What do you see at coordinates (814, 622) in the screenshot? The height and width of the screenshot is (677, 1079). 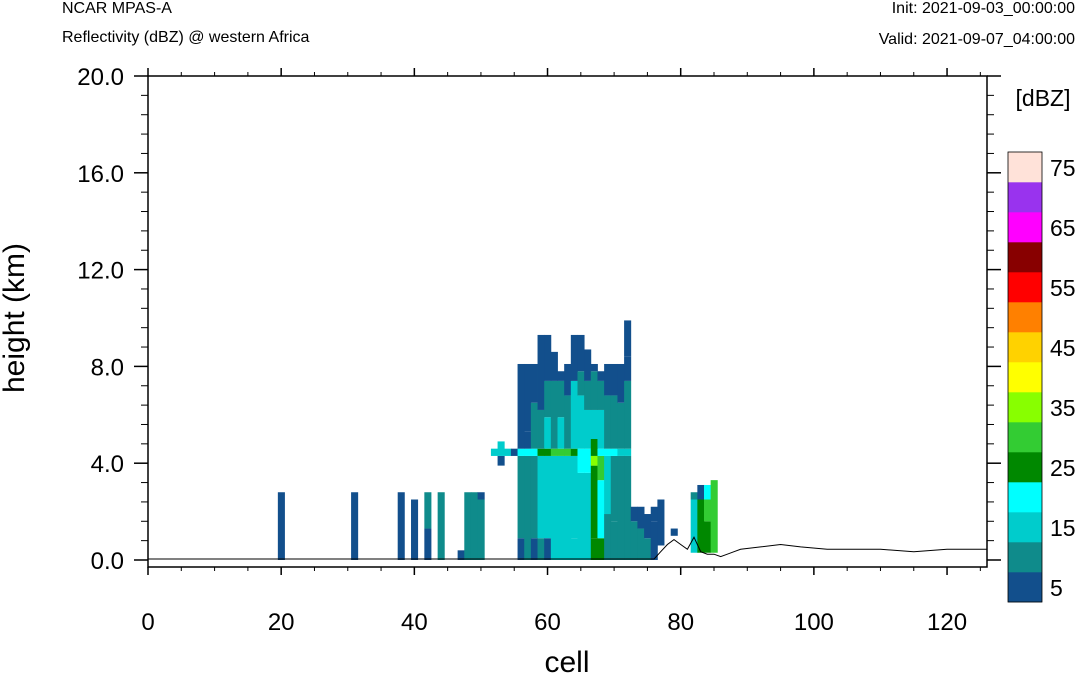 I see `x-tick-label: 100` at bounding box center [814, 622].